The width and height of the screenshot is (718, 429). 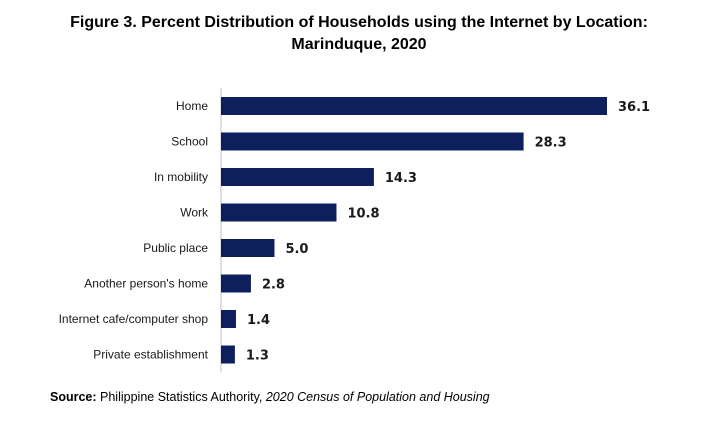 What do you see at coordinates (377, 397) in the screenshot?
I see `source-publication: 2020 Census of Population and Housing` at bounding box center [377, 397].